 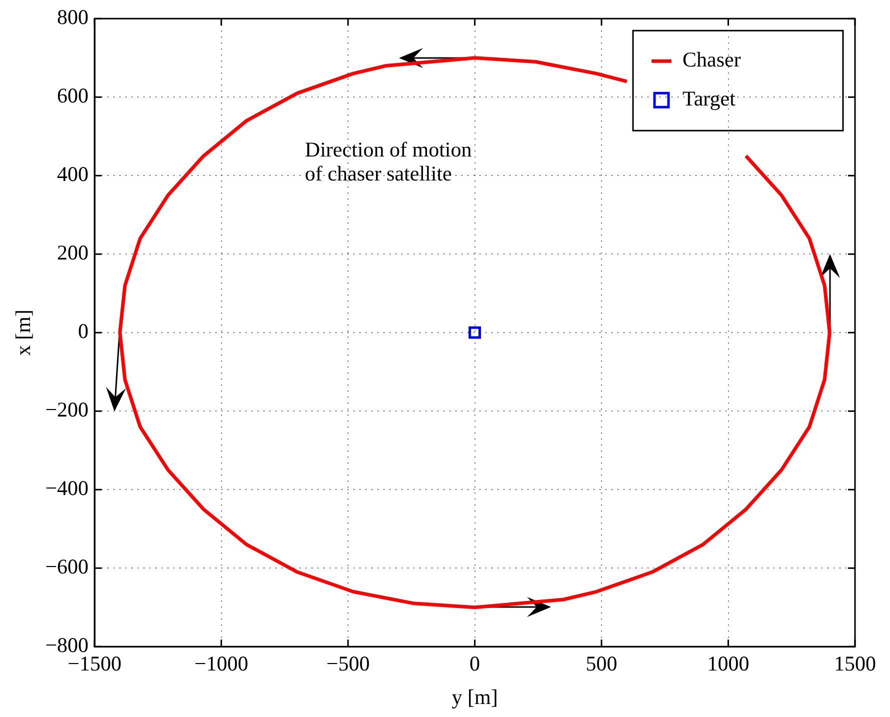 What do you see at coordinates (388, 161) in the screenshot?
I see `annotation: Direction of motion of chaser satellite` at bounding box center [388, 161].